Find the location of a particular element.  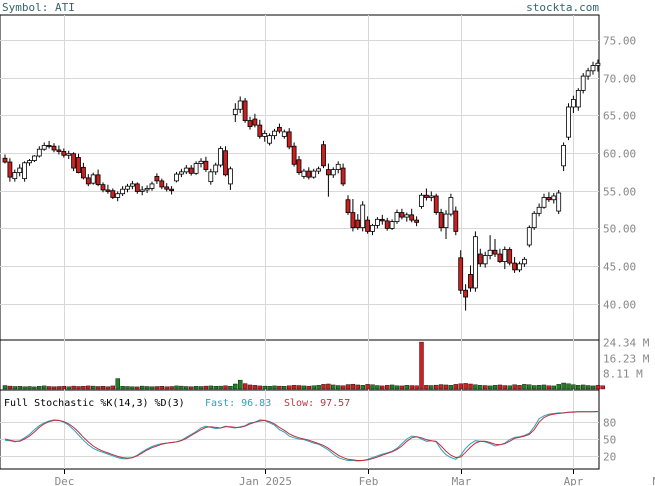

price-tick-label: 50.00 is located at coordinates (619, 229).